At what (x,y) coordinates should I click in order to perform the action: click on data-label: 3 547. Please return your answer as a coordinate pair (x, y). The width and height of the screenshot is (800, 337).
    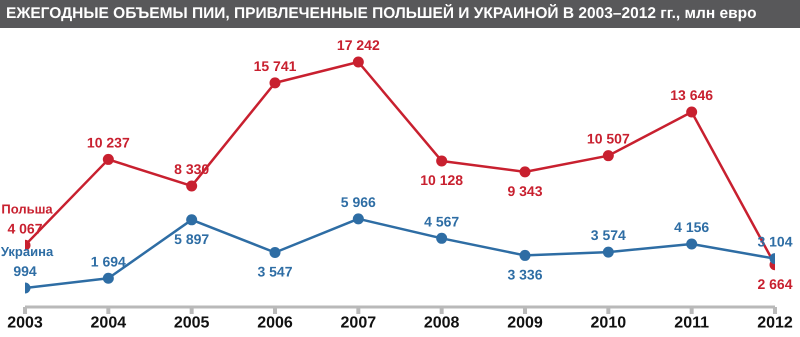
    Looking at the image, I should click on (275, 271).